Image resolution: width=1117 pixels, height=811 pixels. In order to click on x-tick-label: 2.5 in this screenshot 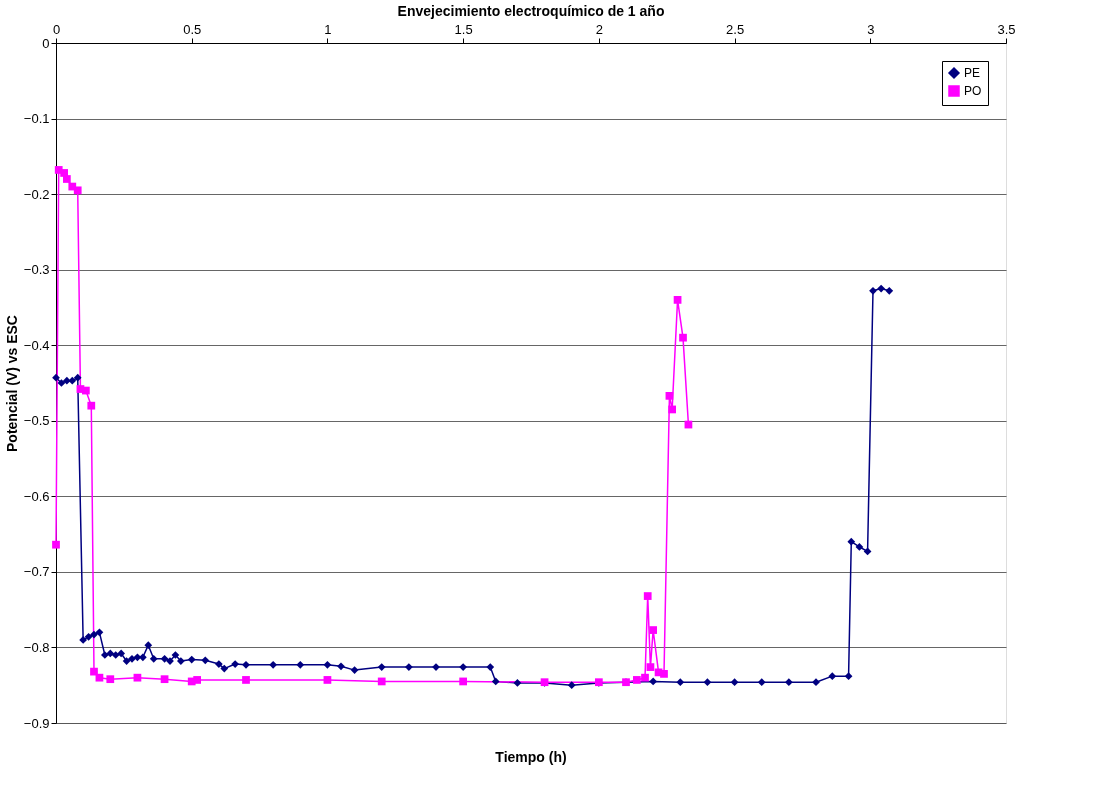, I will do `click(735, 29)`.